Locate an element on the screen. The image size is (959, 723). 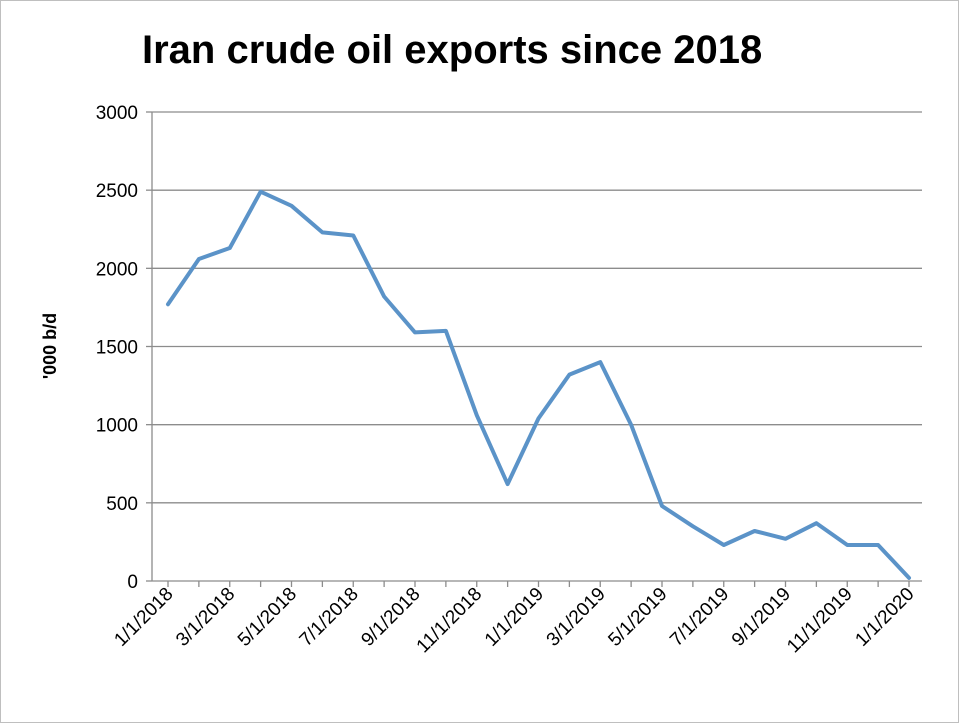
y-tick-label: 500 is located at coordinates (122, 504).